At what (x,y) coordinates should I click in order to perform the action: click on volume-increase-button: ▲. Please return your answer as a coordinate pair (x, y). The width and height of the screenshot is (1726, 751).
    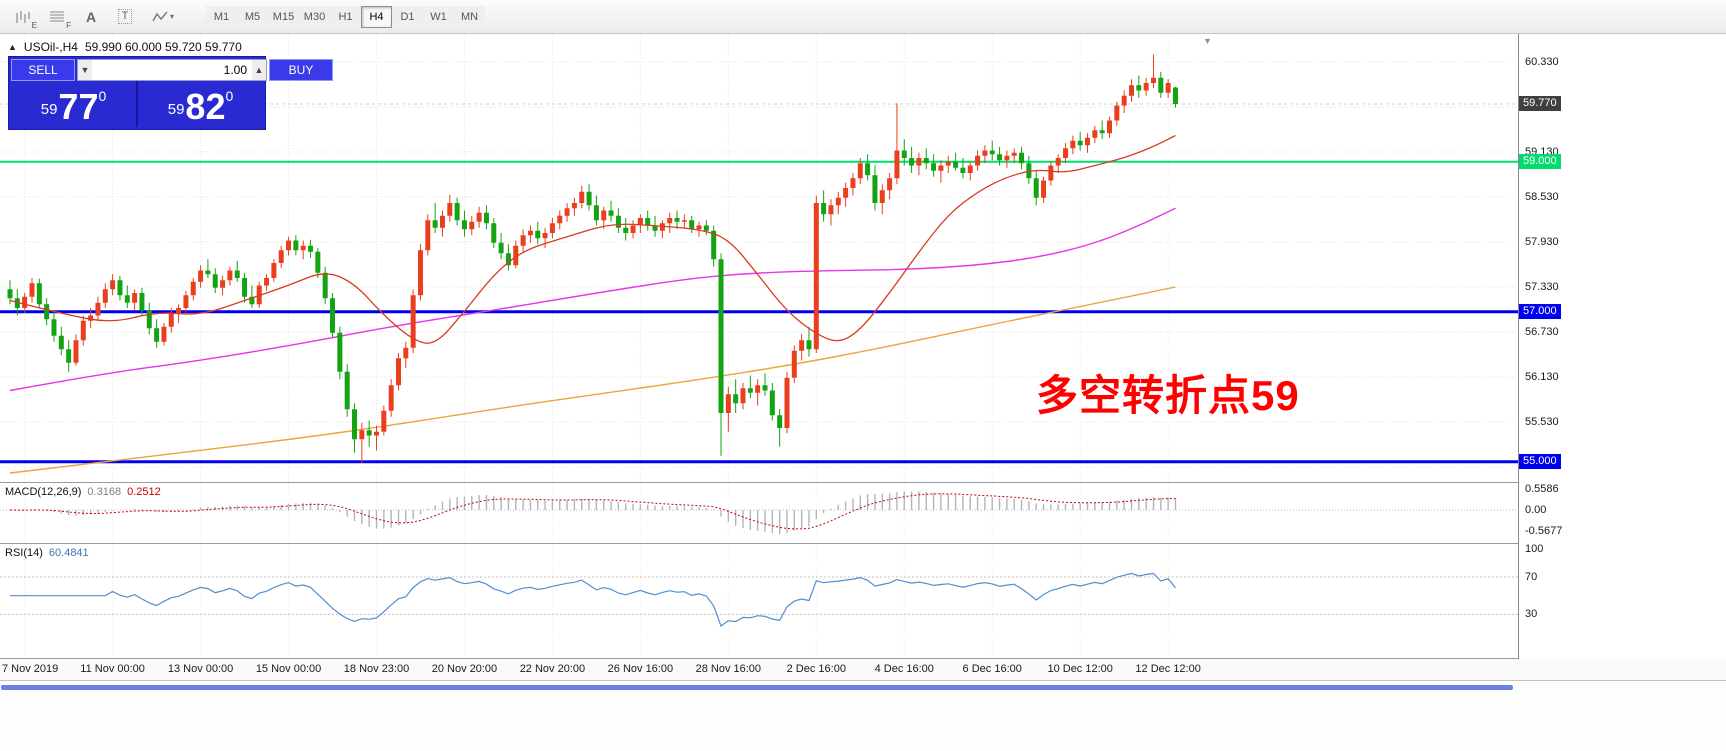
    Looking at the image, I should click on (259, 70).